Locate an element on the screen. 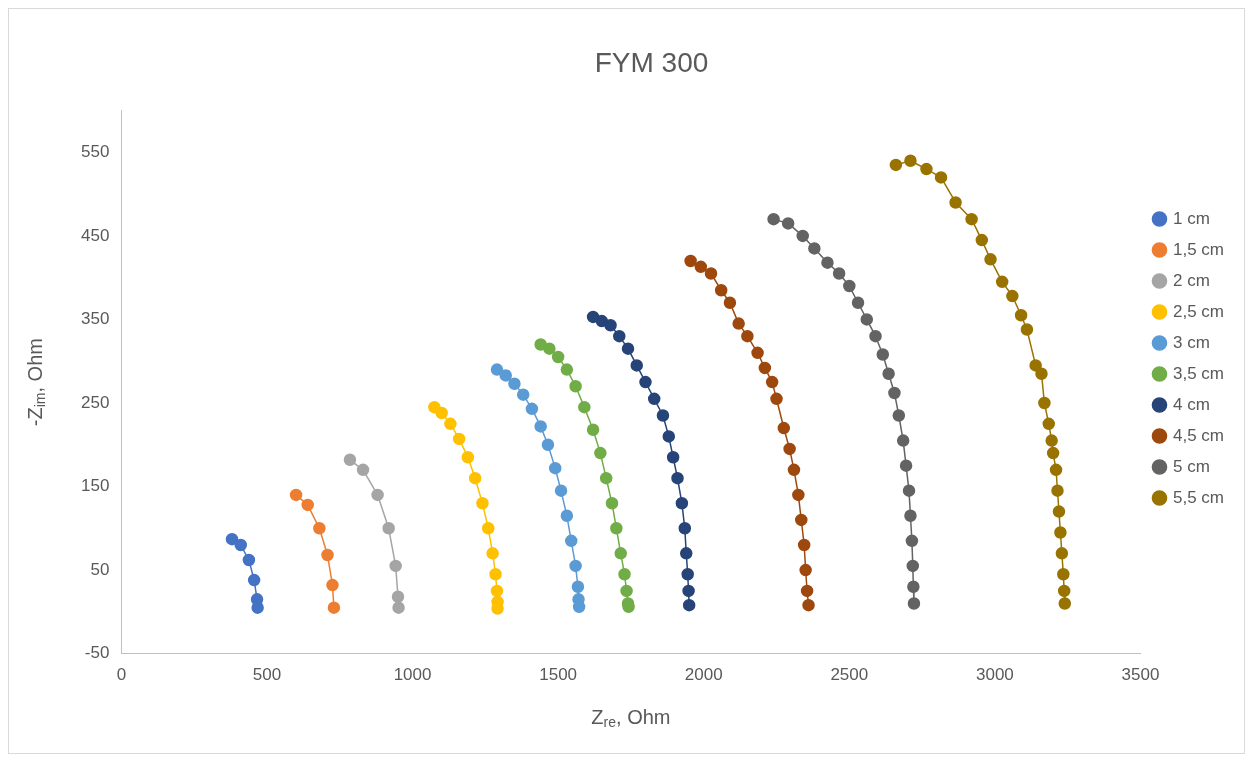  x-tick-label: 500 is located at coordinates (267, 675).